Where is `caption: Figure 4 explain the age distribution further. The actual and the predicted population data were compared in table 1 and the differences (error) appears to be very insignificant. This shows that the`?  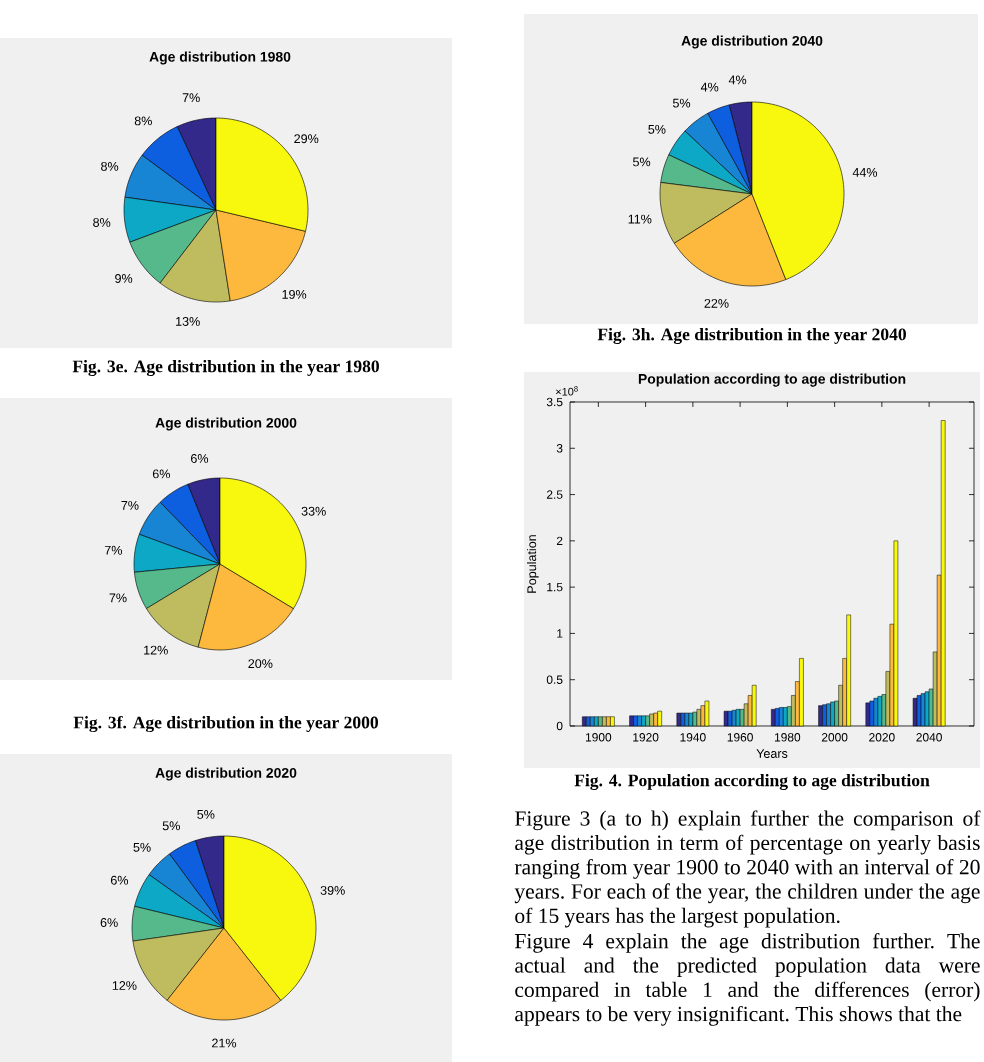
caption: Figure 4 explain the age distribution further. The actual and the predicted population data were compared in table 1 and the differences (error) appears to be very insignificant. This shows that the is located at coordinates (747, 979).